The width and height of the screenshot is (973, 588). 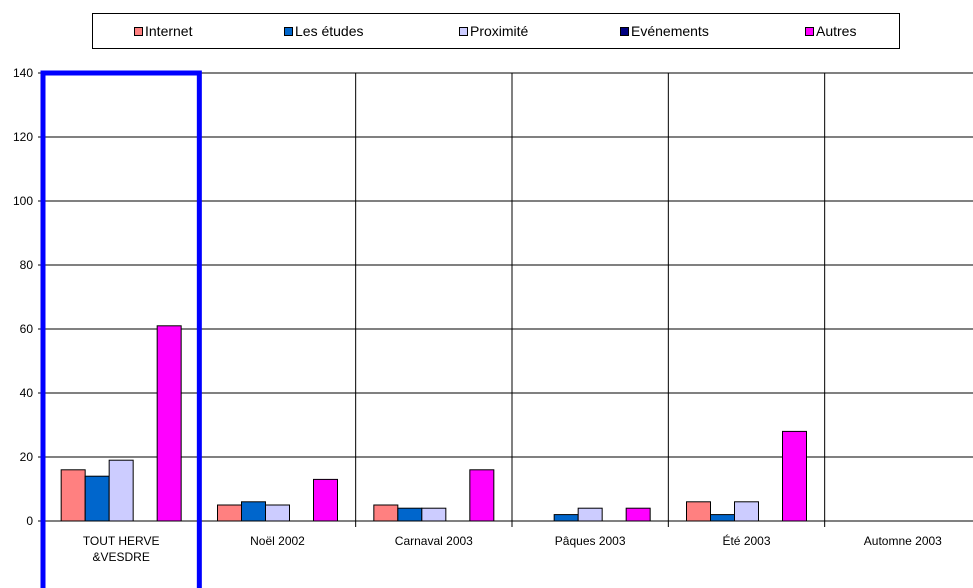 I want to click on y-tick-label: 80, so click(x=27, y=265).